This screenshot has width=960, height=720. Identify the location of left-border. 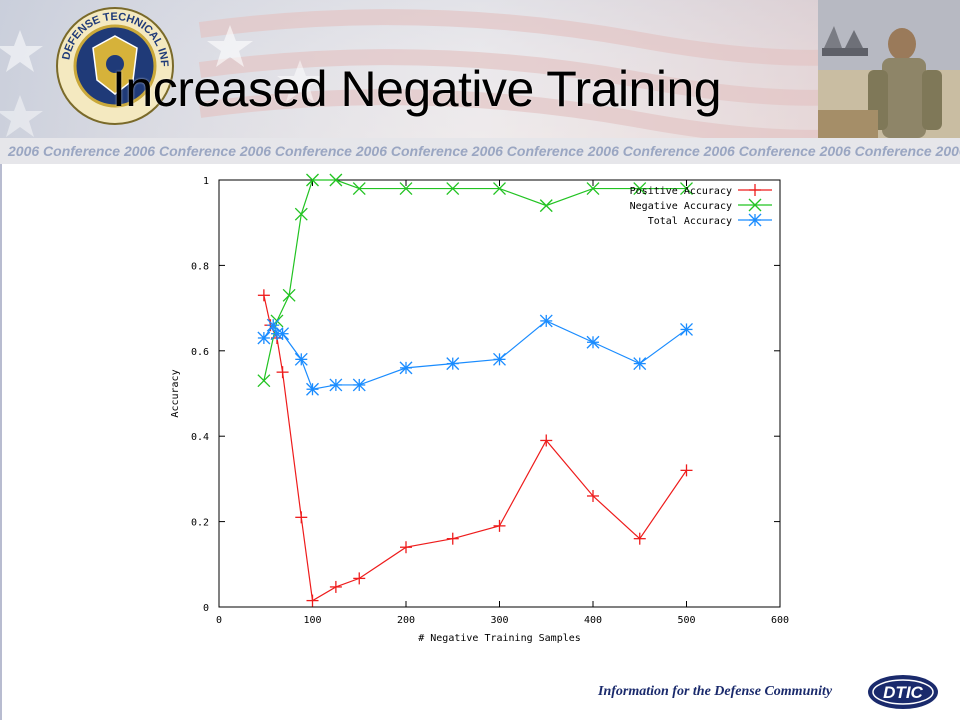
(1, 442).